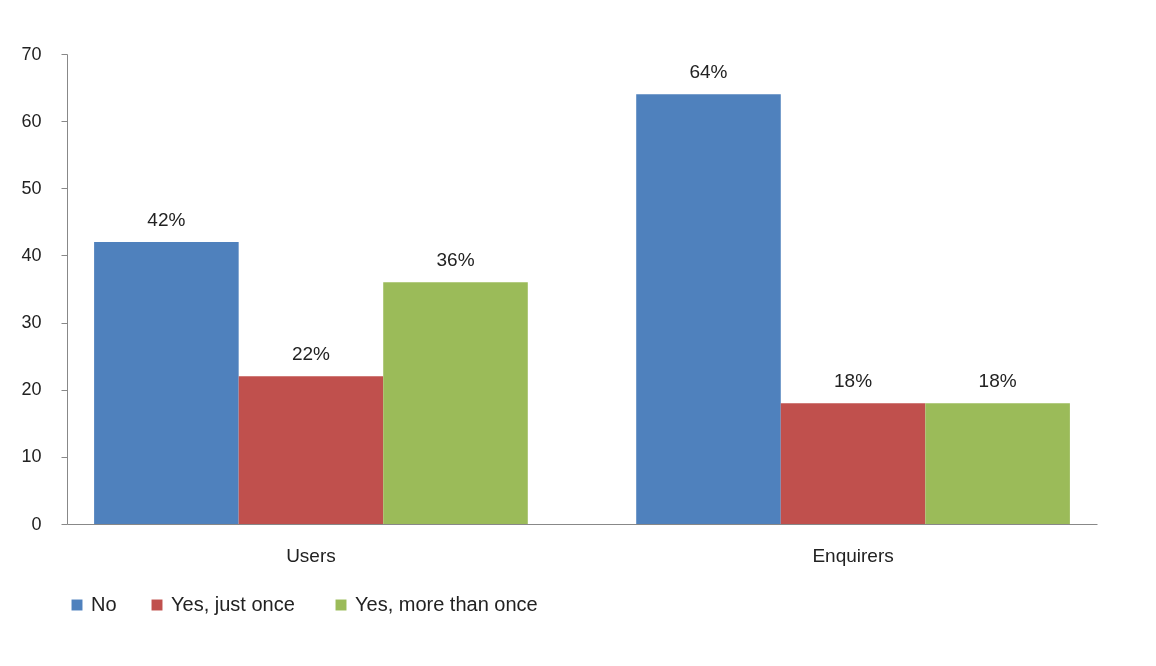 This screenshot has height=666, width=1156. I want to click on y-tick-label: 20, so click(31, 389).